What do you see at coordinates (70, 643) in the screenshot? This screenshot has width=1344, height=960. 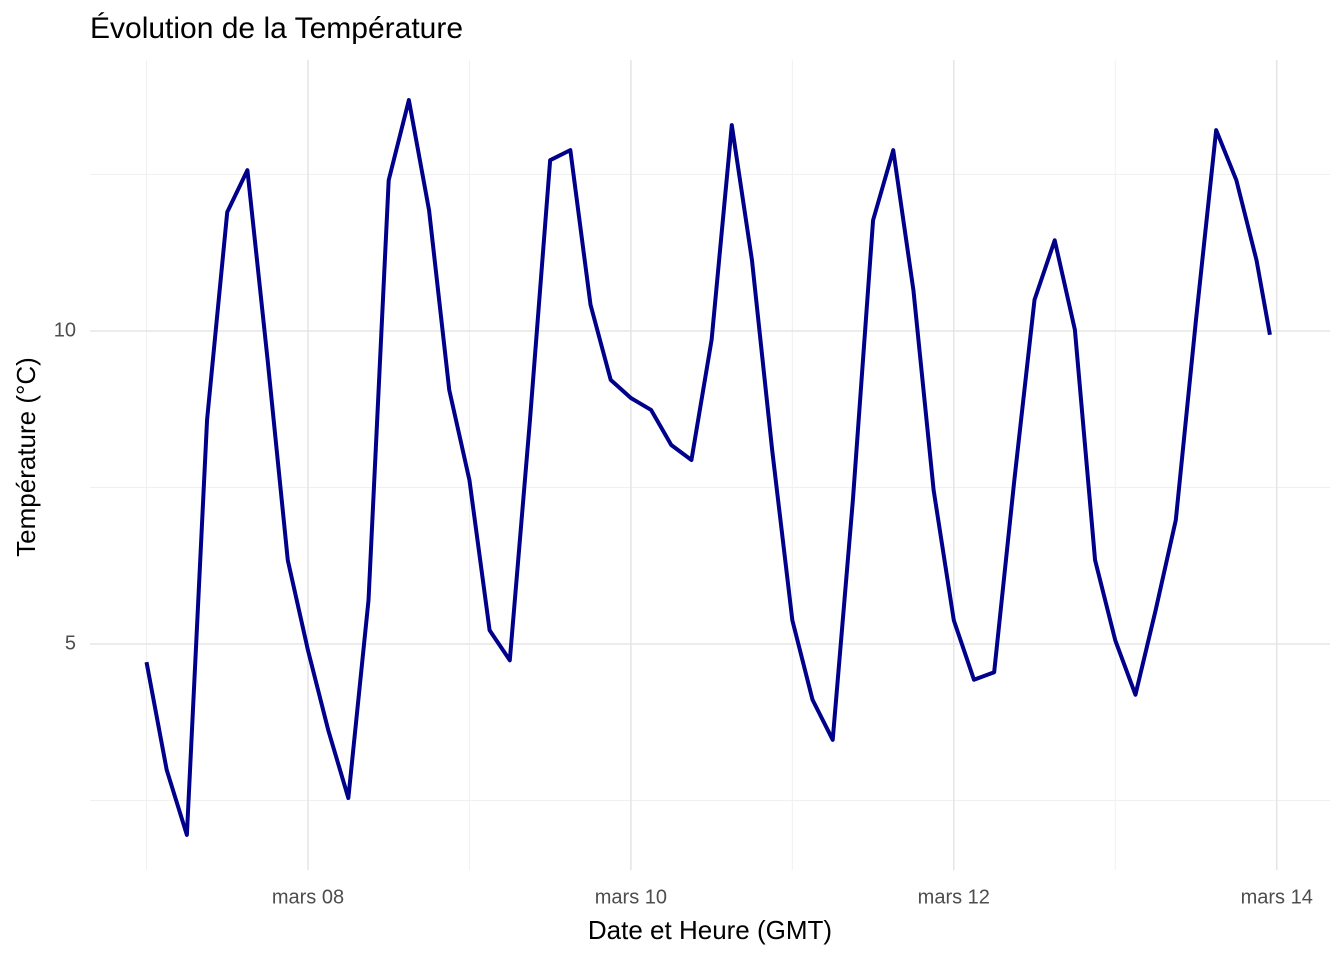 I see `y-tick-label: 5` at bounding box center [70, 643].